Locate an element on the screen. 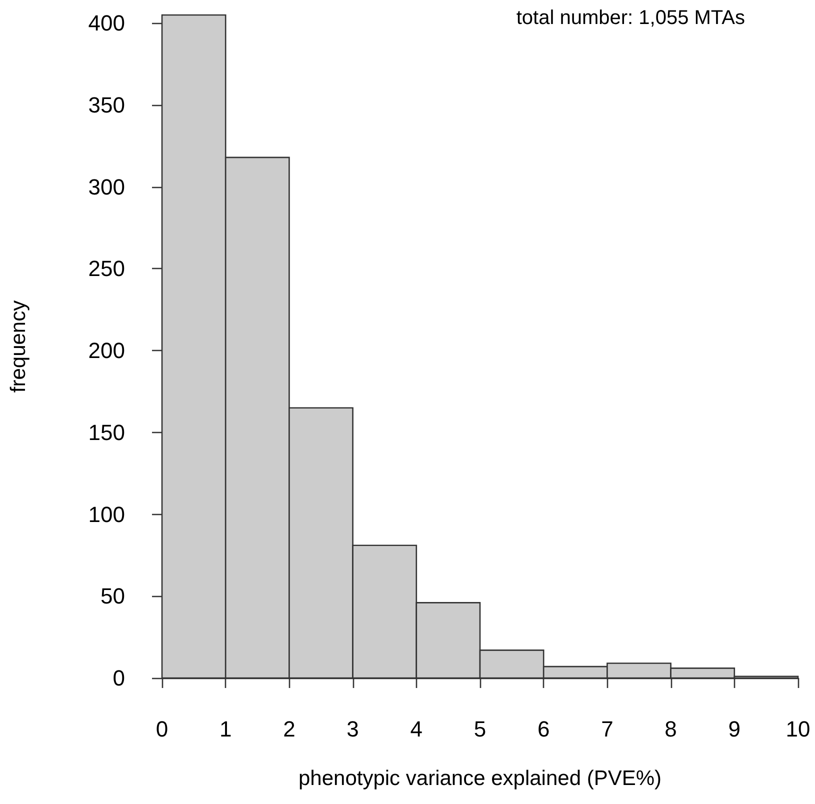 The height and width of the screenshot is (804, 815). y-tick-label: 0 is located at coordinates (118, 678).